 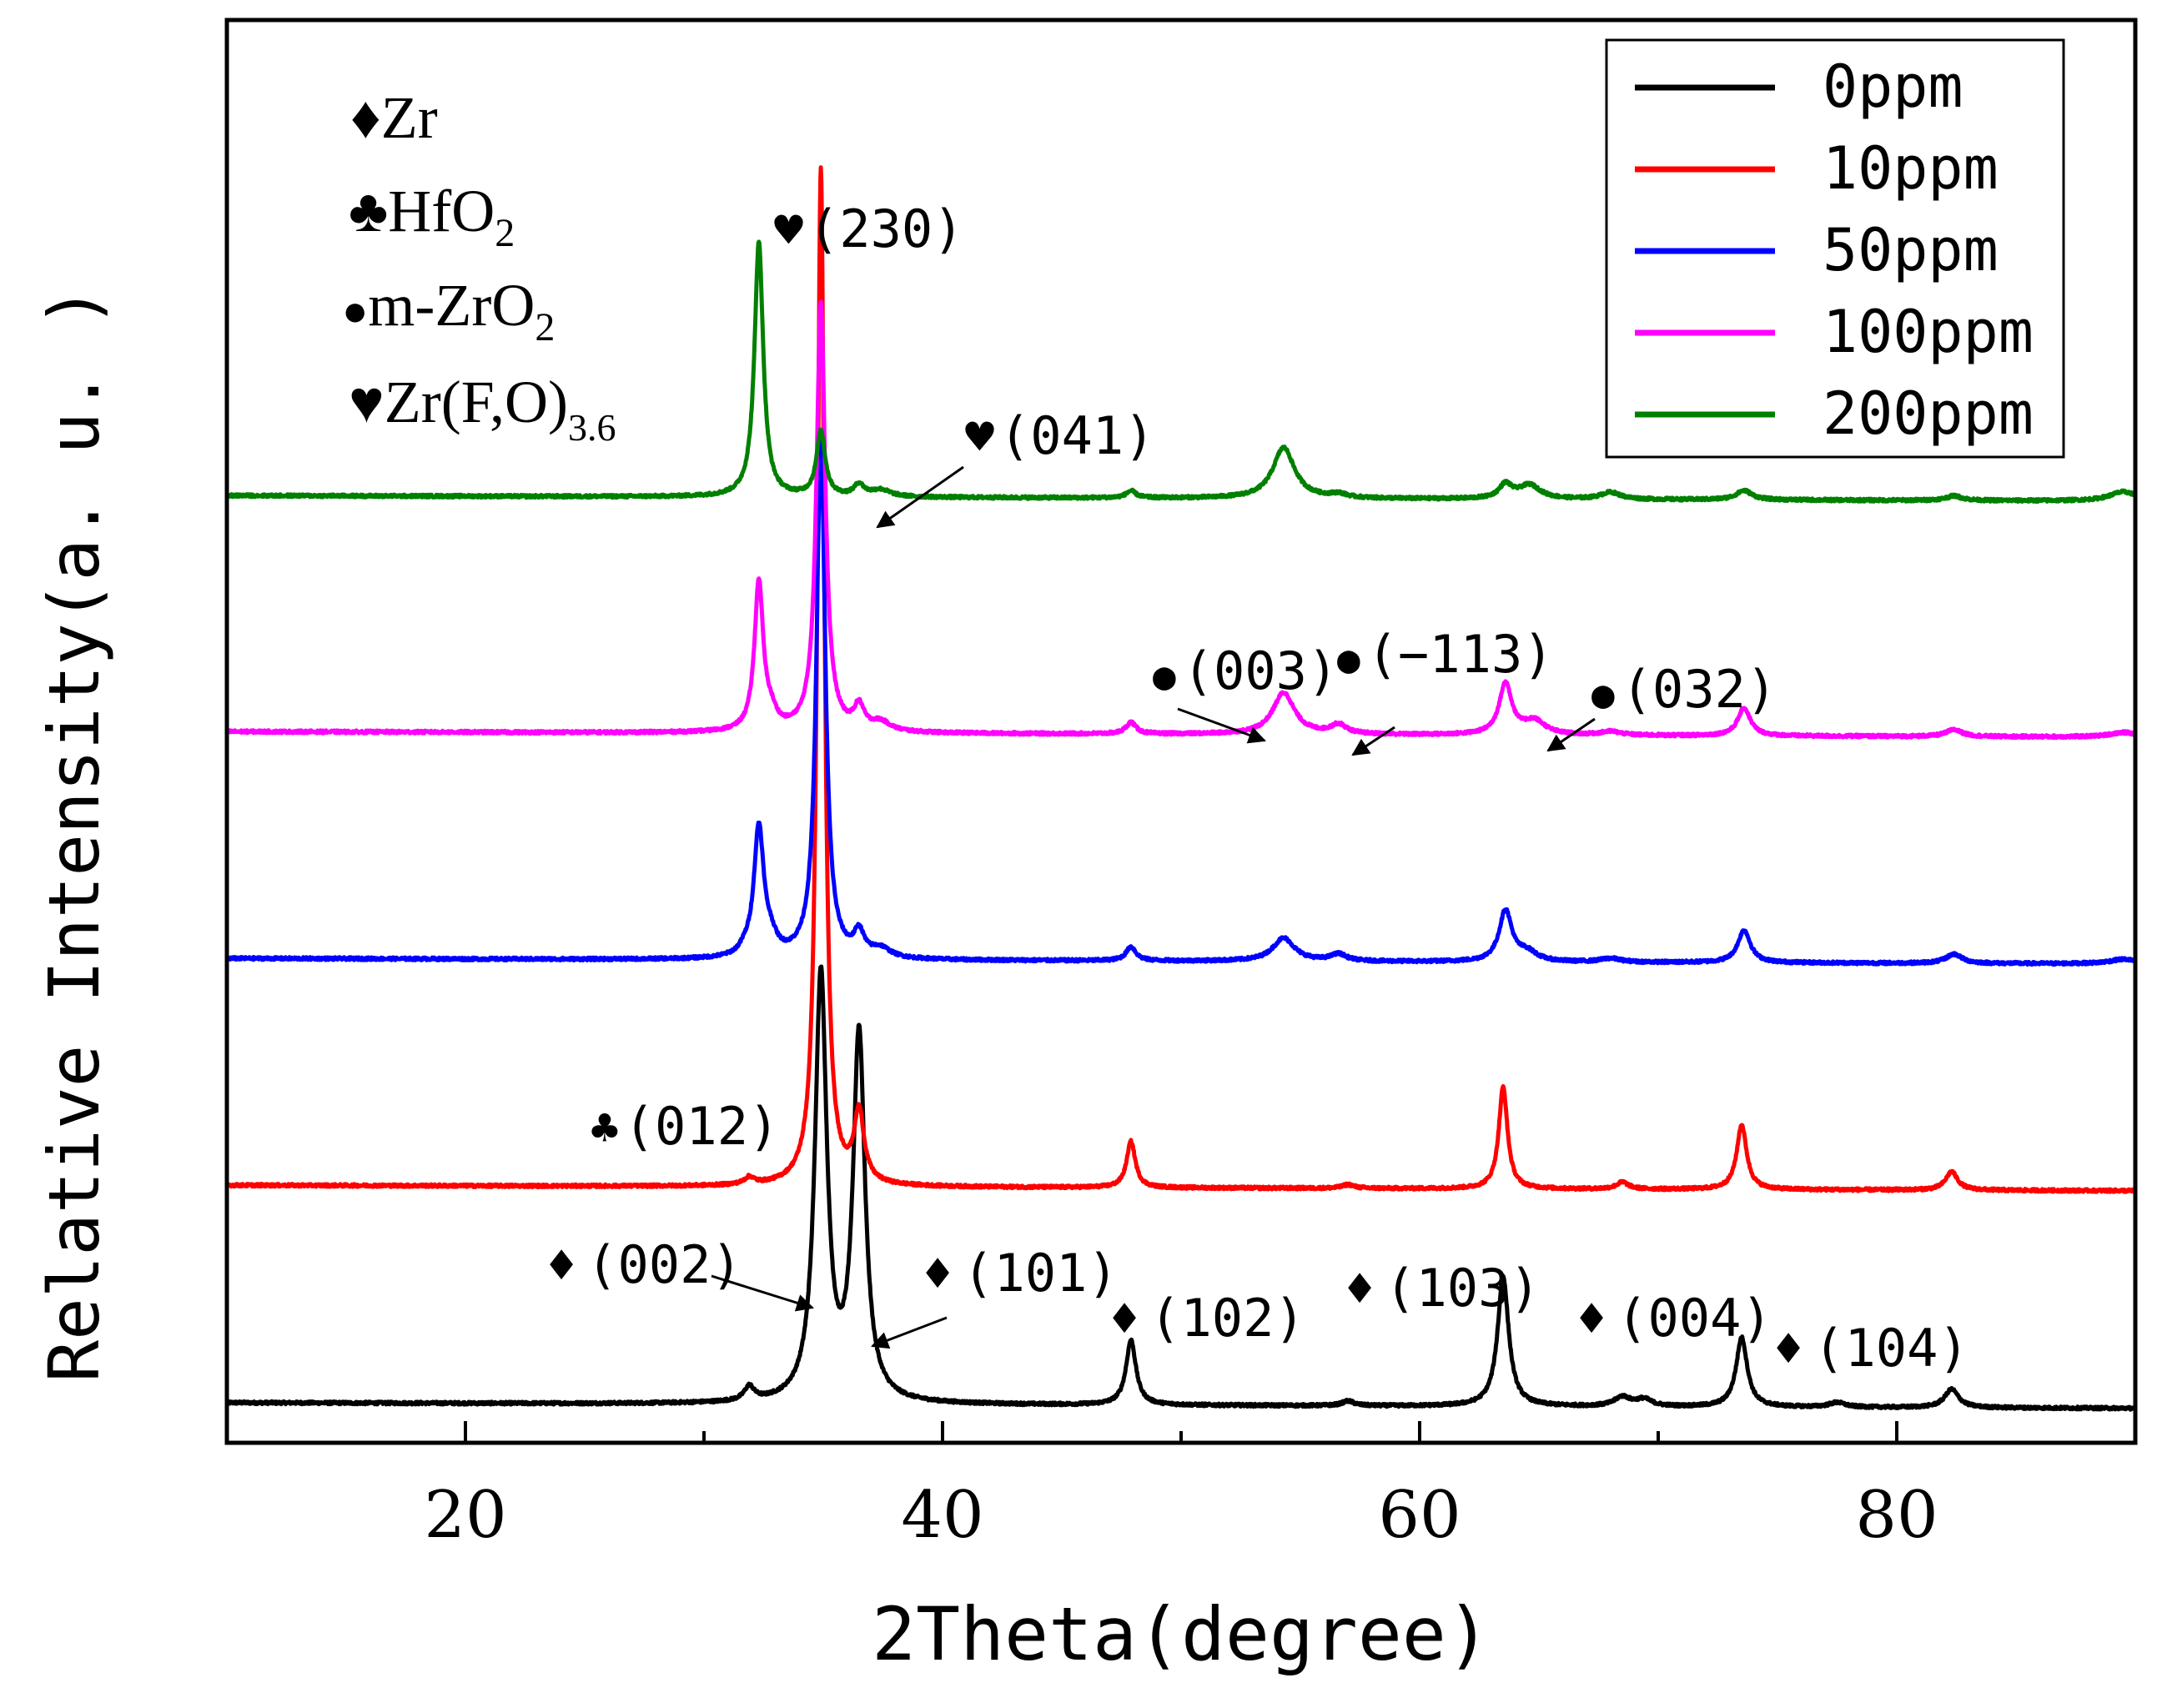 What do you see at coordinates (1445, 690) in the screenshot?
I see `annotation-113: ● (−113)` at bounding box center [1445, 690].